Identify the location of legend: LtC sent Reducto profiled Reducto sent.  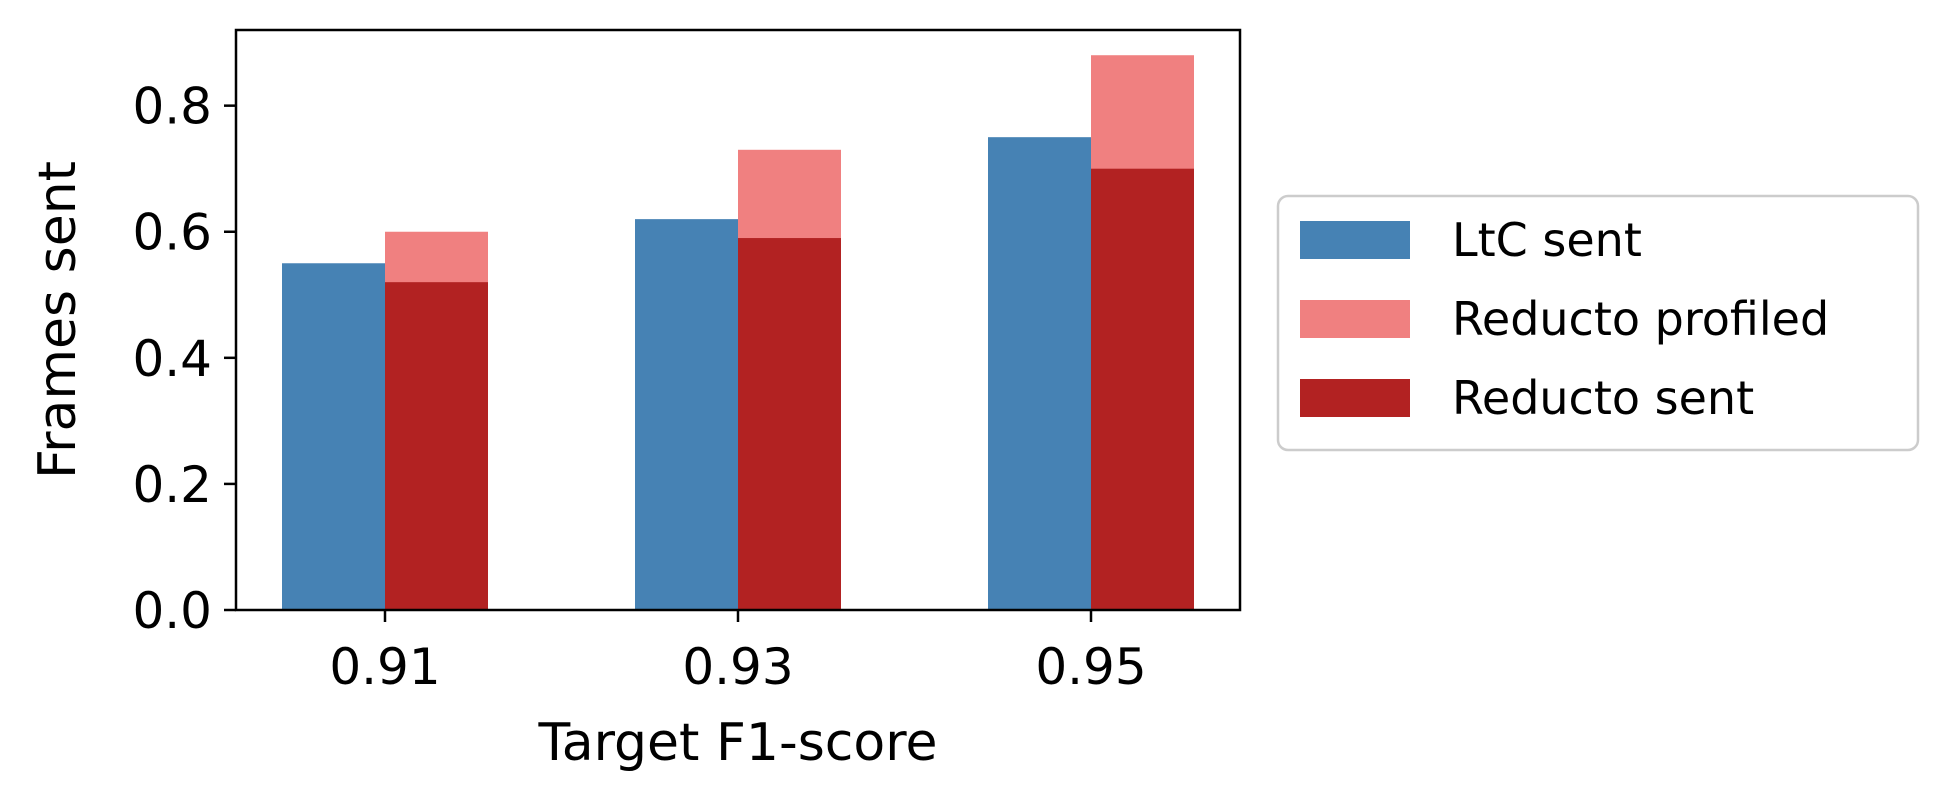
(1598, 323).